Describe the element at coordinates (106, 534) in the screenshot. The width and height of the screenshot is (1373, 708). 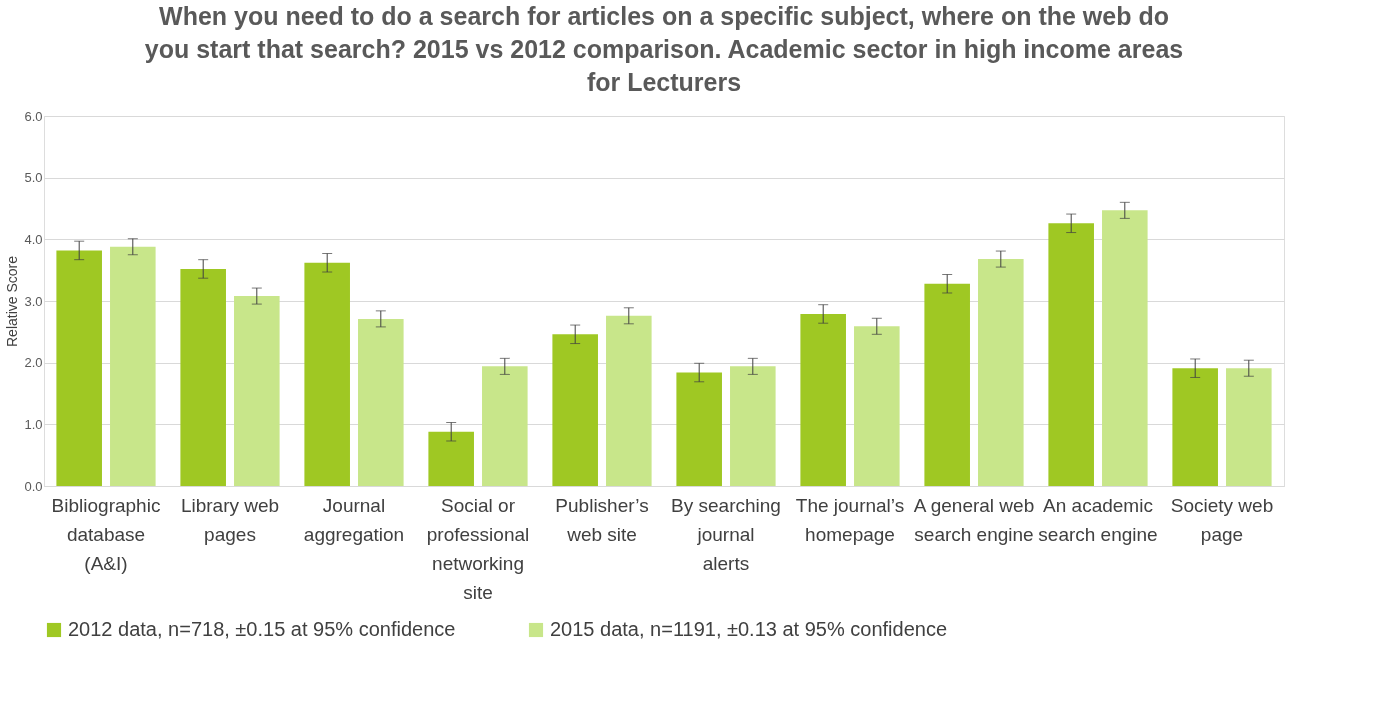
I see `x-tick-label: Bibliographic database (A&I)` at that location.